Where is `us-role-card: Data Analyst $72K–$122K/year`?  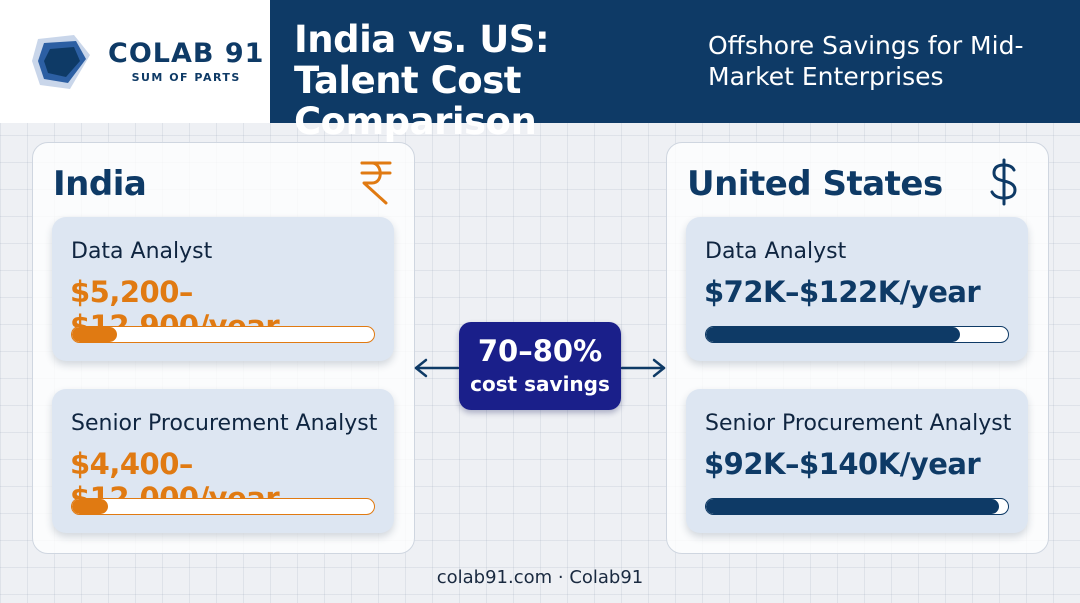 us-role-card: Data Analyst $72K–$122K/year is located at coordinates (857, 289).